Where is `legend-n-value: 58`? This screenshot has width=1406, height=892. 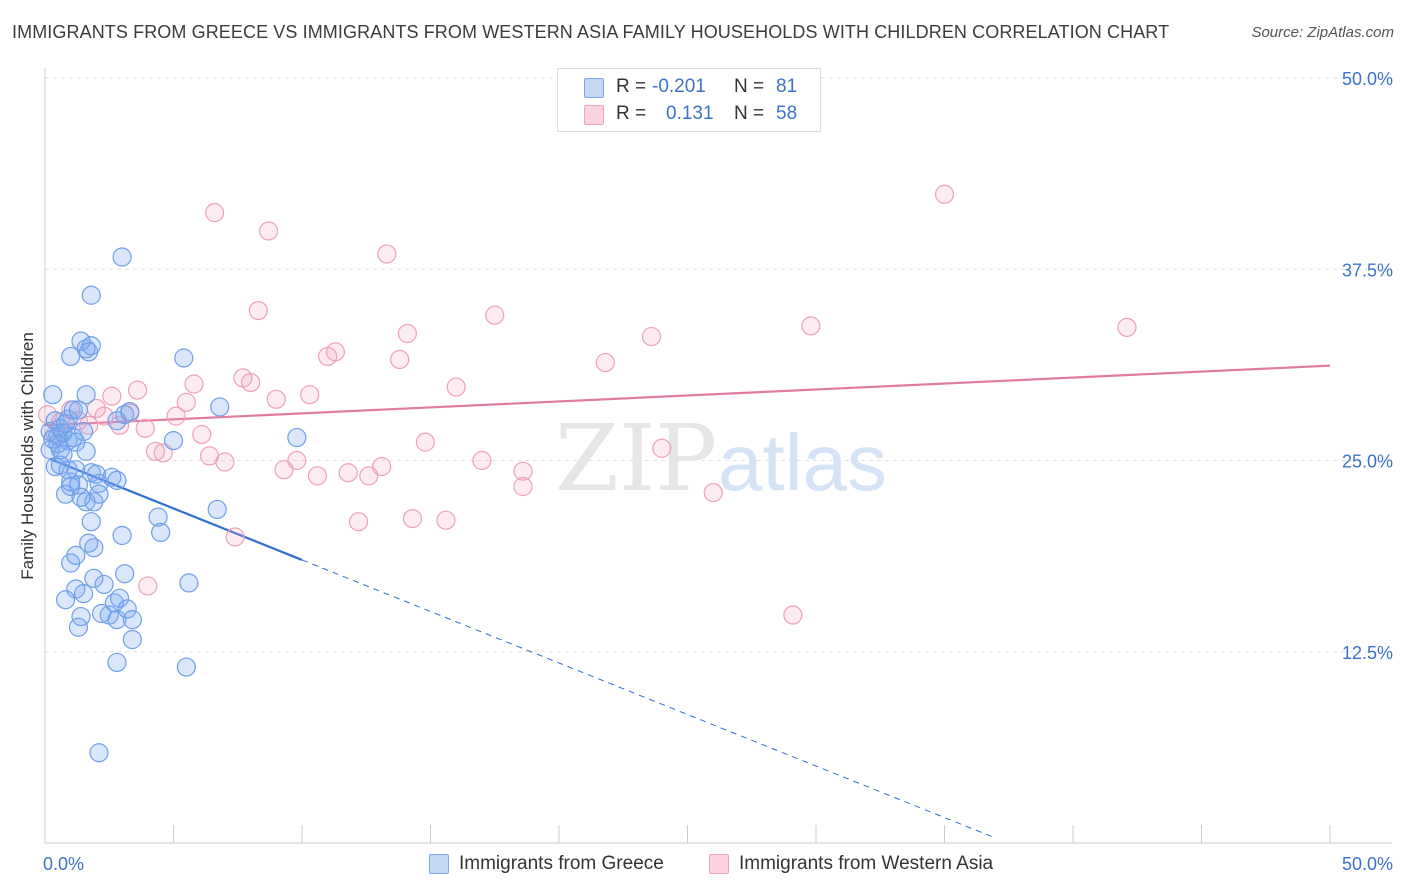
legend-n-value: 58 is located at coordinates (787, 113).